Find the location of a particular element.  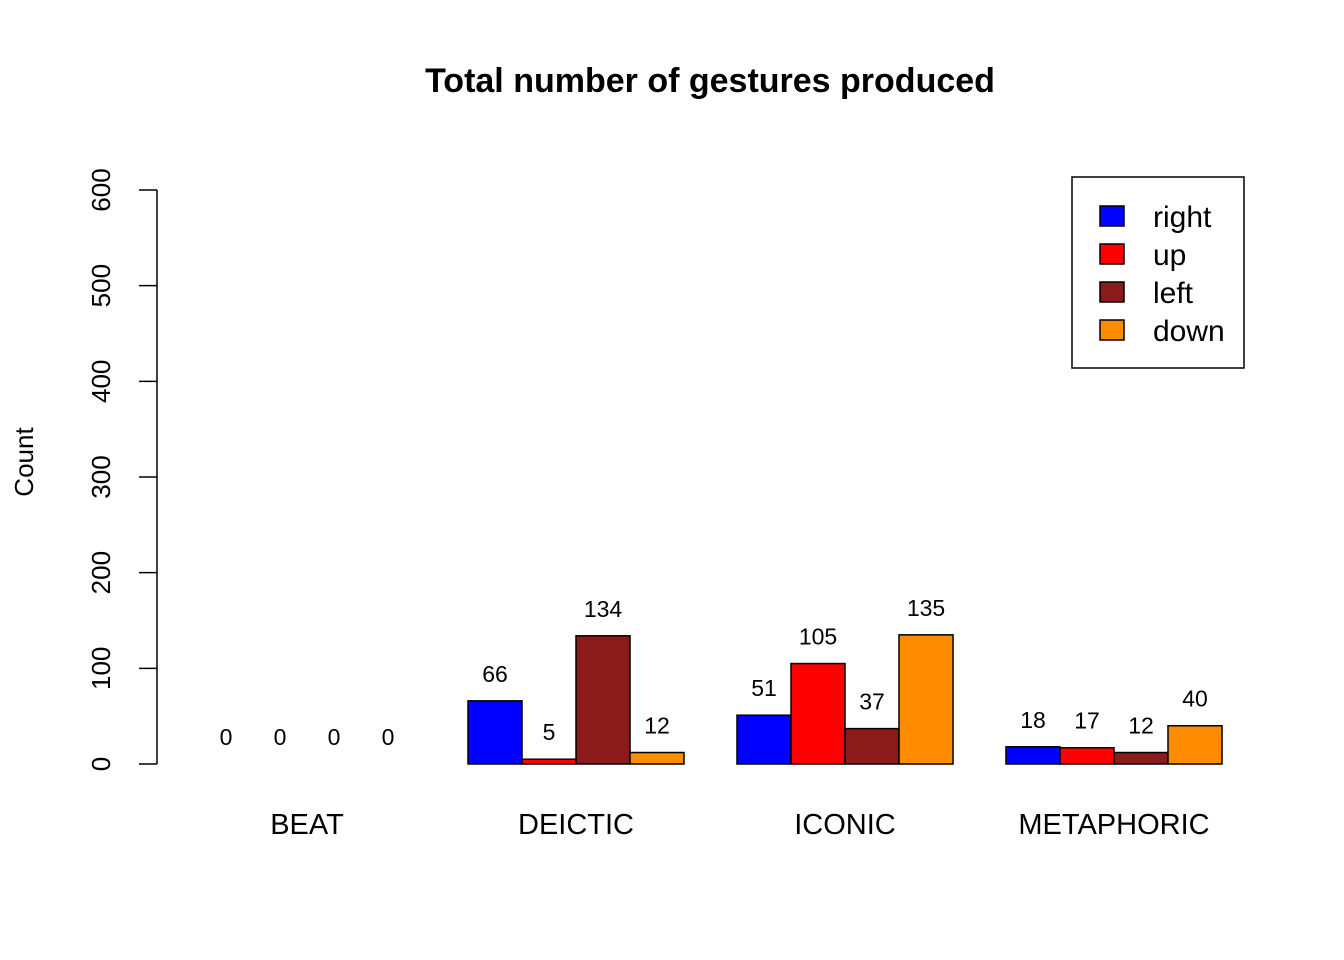

data-label: 134 is located at coordinates (603, 609).